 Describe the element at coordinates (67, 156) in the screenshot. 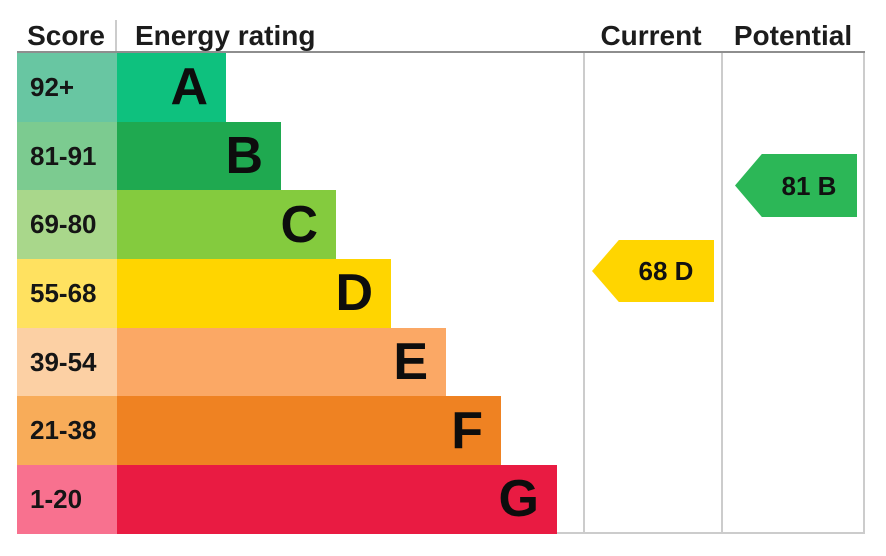

I see `score-range-cell: 81-91` at that location.